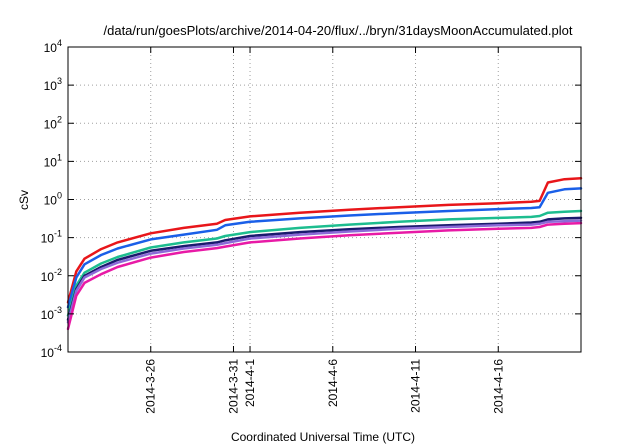 Image resolution: width=640 pixels, height=448 pixels. I want to click on x-axis-label: Coordinated Universal Time (UTC), so click(323, 437).